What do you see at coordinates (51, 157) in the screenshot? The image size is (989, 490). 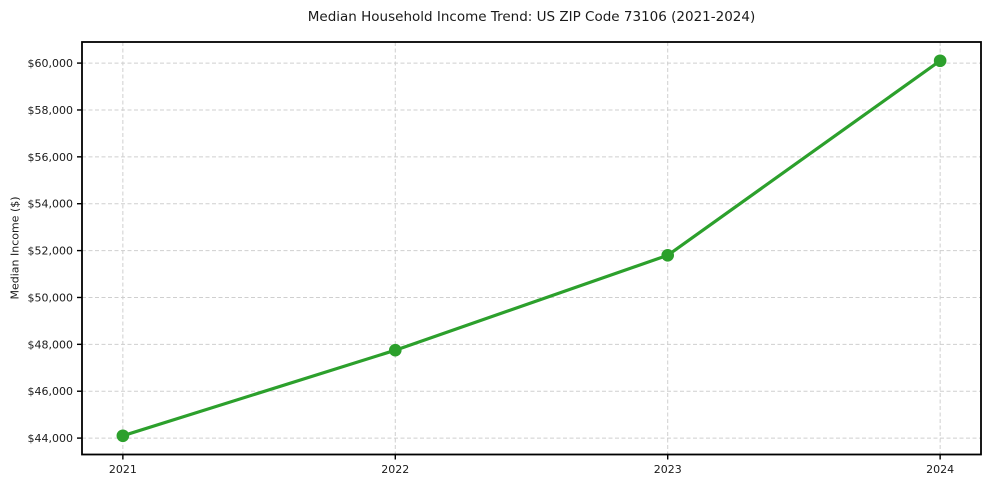 I see `y-tick-label: $56,000` at bounding box center [51, 157].